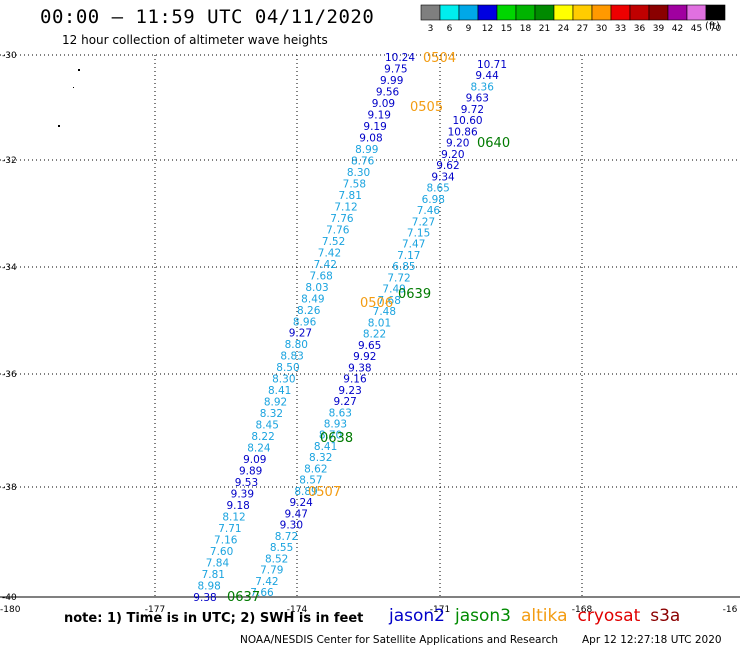  What do you see at coordinates (267, 426) in the screenshot?
I see `wave-height-value: 8.45` at bounding box center [267, 426].